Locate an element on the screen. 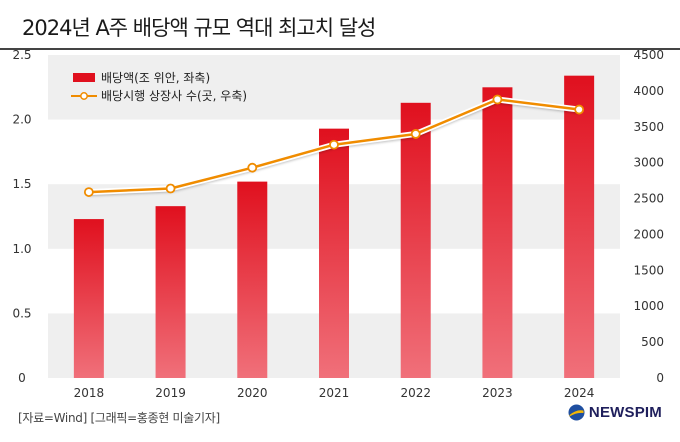 Image resolution: width=680 pixels, height=442 pixels. left-tick-label: 0.5 is located at coordinates (21, 313).